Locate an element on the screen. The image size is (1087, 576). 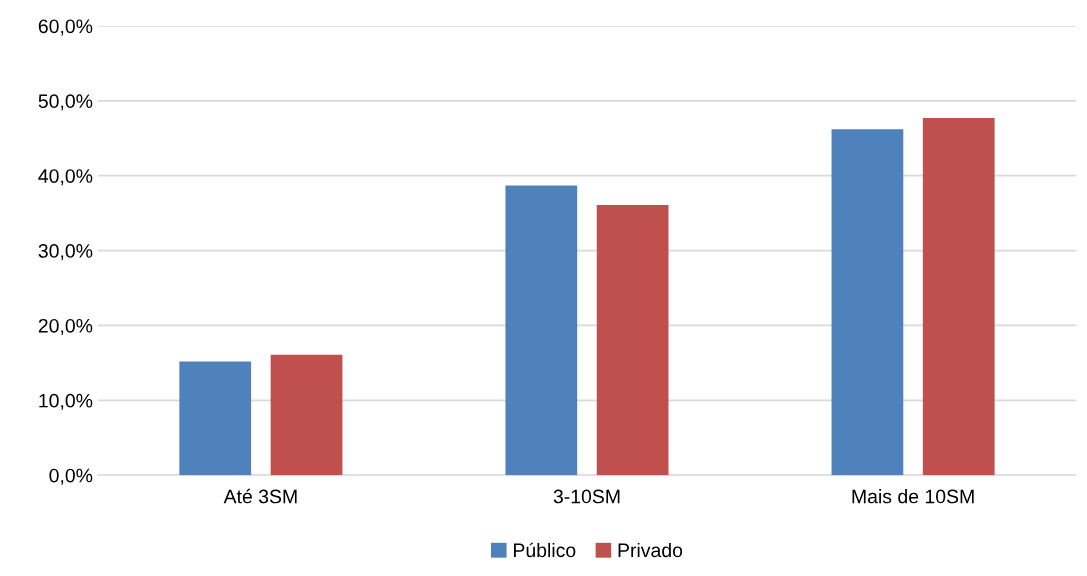
x-tick-label: Mais de 10SM is located at coordinates (913, 496).